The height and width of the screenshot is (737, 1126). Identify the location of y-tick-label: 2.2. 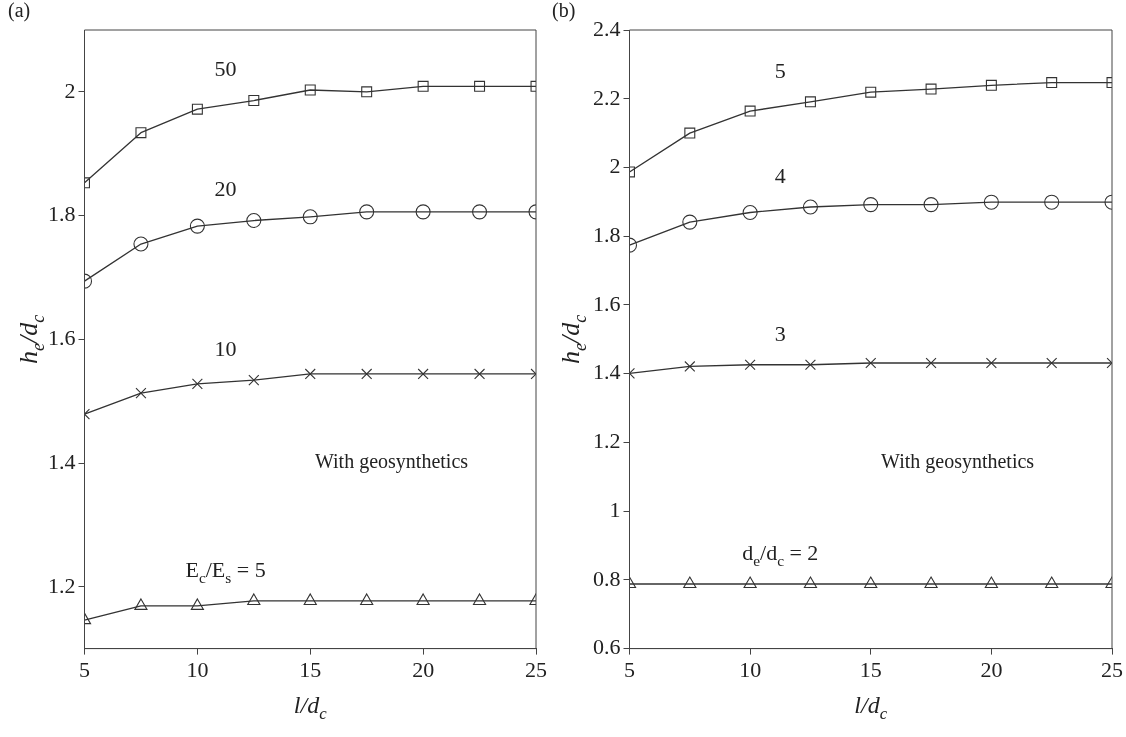
(607, 97).